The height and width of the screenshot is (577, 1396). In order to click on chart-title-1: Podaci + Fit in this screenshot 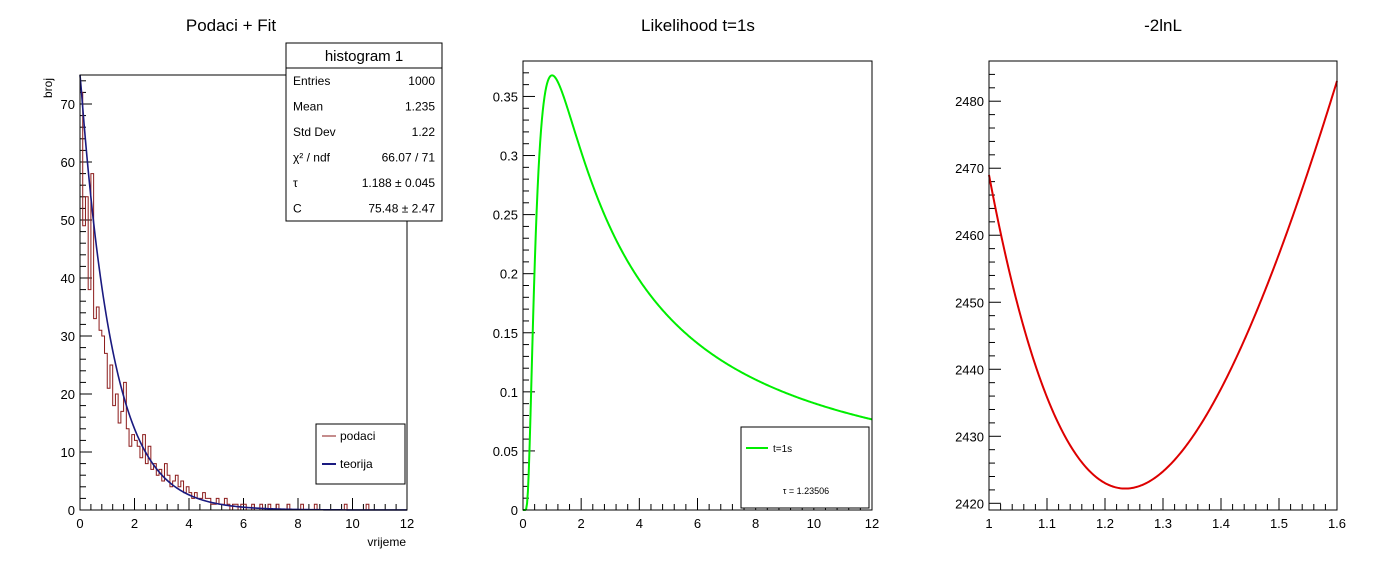, I will do `click(231, 25)`.